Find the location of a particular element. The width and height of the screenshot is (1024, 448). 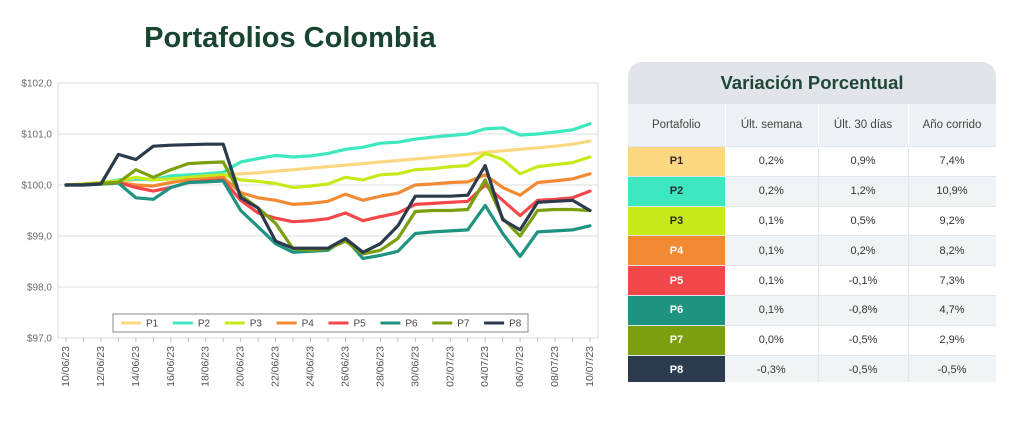

y-tick-label: $99,0 is located at coordinates (39, 237).